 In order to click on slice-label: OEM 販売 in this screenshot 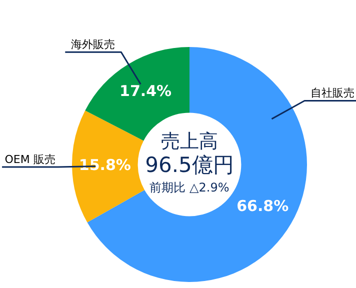, I will do `click(30, 159)`.